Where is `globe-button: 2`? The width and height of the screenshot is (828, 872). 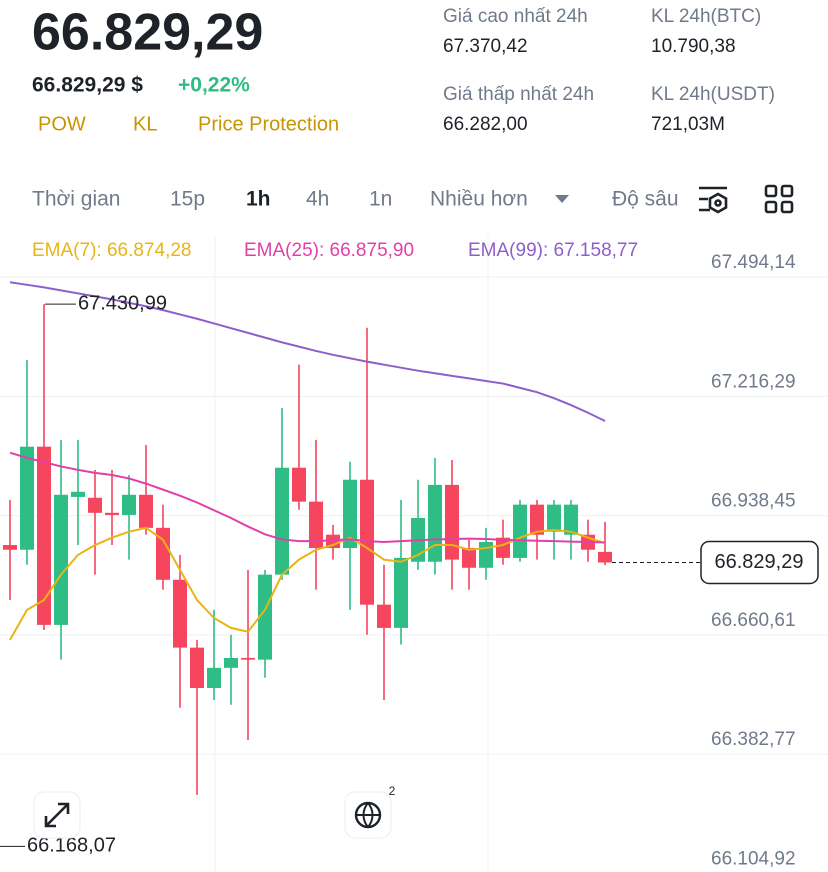
globe-button: 2 is located at coordinates (370, 811).